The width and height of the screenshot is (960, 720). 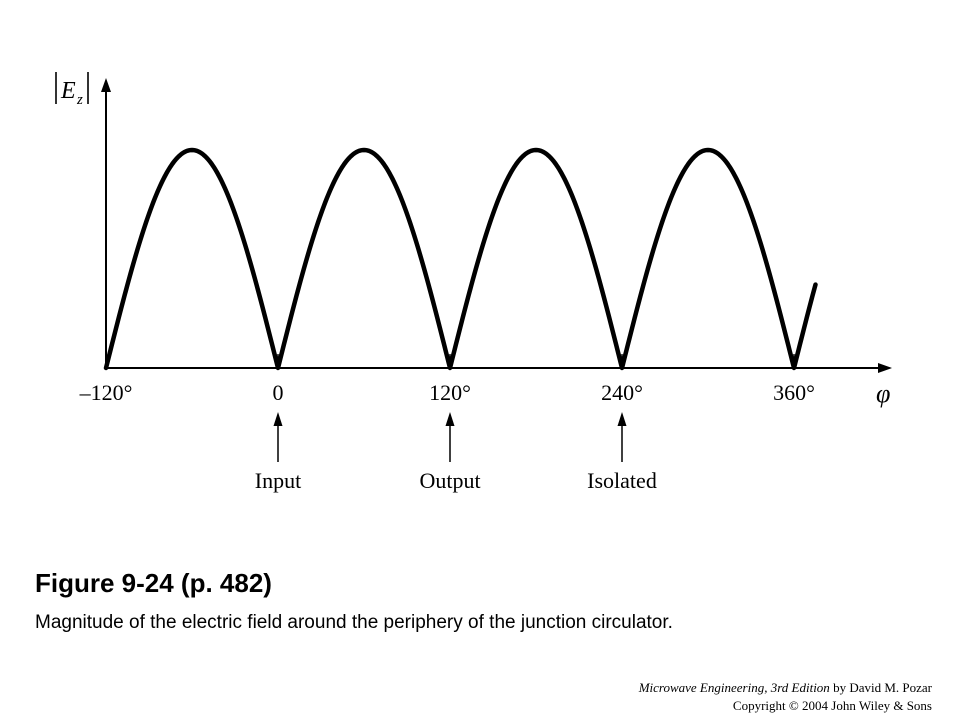 What do you see at coordinates (449, 480) in the screenshot?
I see `marker-label: Output` at bounding box center [449, 480].